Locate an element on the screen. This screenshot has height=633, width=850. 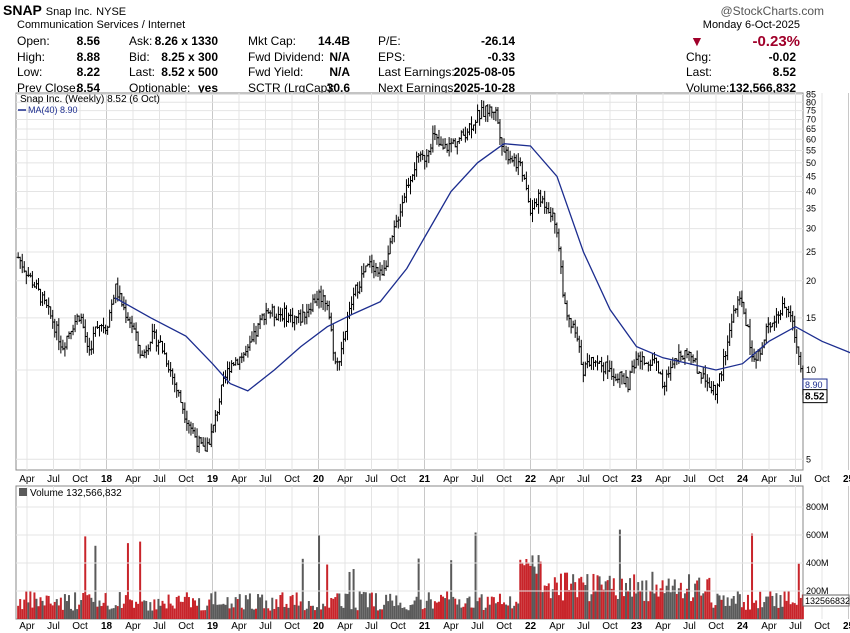
quote-label: Next Earnings: is located at coordinates (417, 87).